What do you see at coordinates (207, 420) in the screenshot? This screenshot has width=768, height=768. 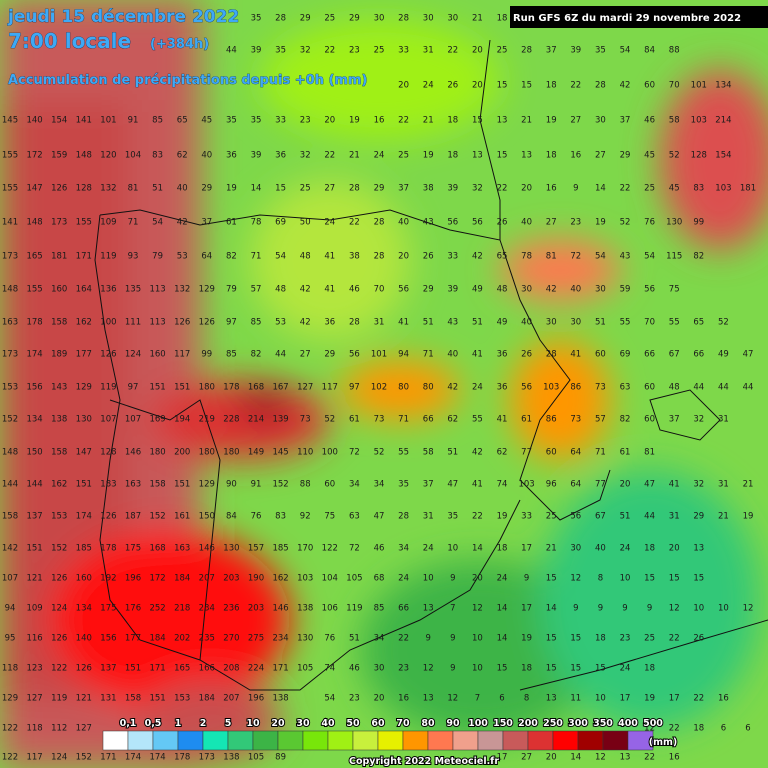 I see `grid-value: 219` at bounding box center [207, 420].